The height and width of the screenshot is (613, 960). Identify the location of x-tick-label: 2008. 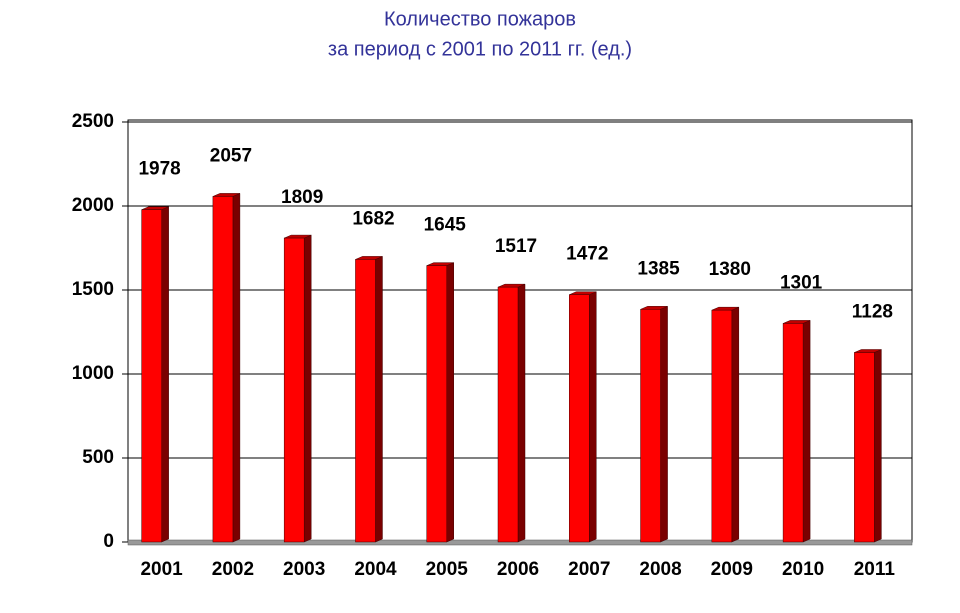
(660, 569).